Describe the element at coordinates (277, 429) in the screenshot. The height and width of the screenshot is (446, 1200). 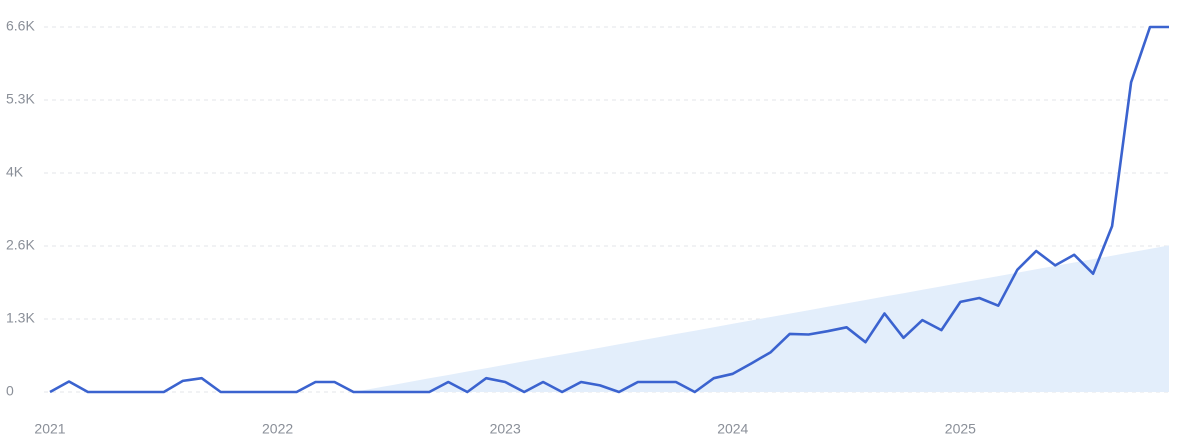
I see `x-tick-label: 2022` at that location.